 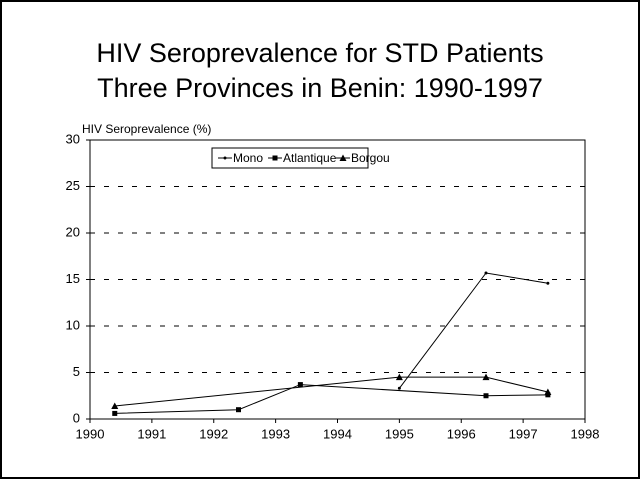 What do you see at coordinates (151, 433) in the screenshot?
I see `x-tick-label: 1991` at bounding box center [151, 433].